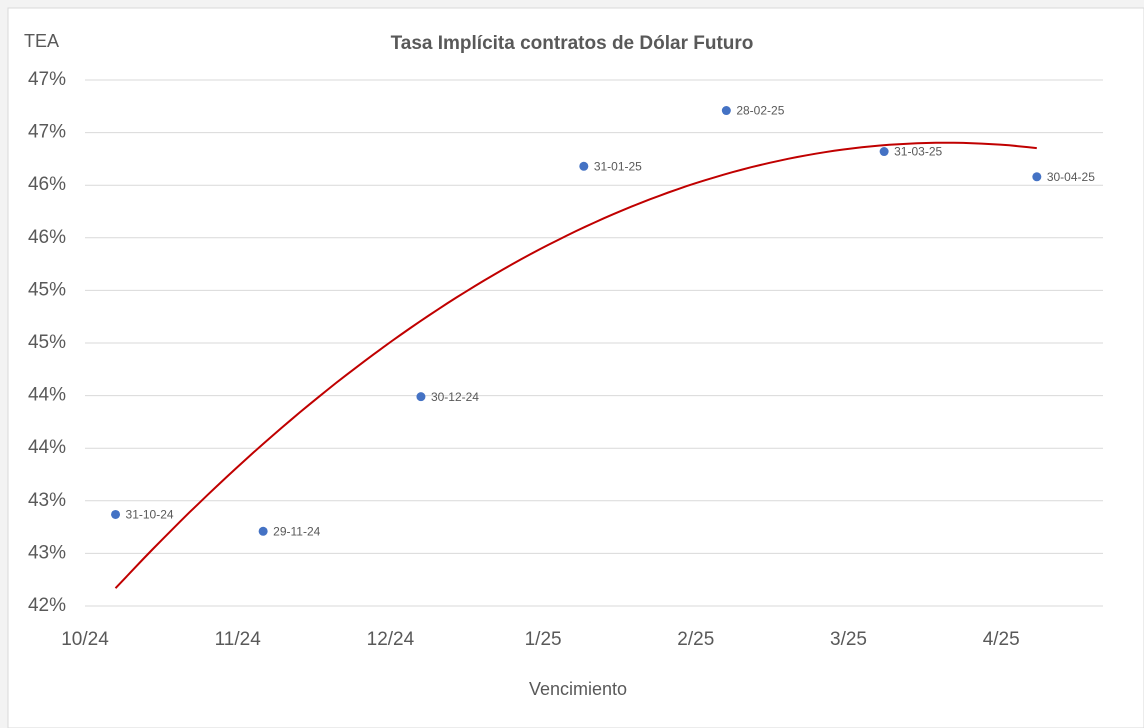 This screenshot has width=1144, height=728. Describe the element at coordinates (618, 166) in the screenshot. I see `point-label: 31-01-25` at that location.